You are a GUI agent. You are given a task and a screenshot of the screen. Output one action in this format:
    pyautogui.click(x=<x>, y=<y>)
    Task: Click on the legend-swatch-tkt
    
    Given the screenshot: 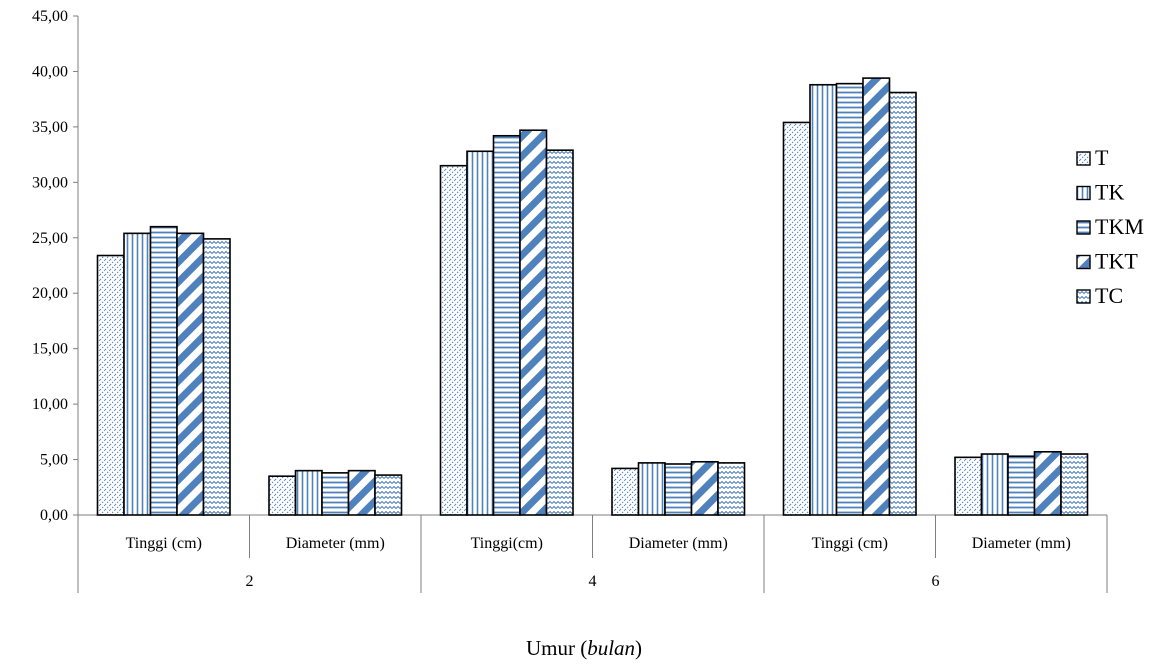 What is the action you would take?
    pyautogui.click(x=1083, y=262)
    